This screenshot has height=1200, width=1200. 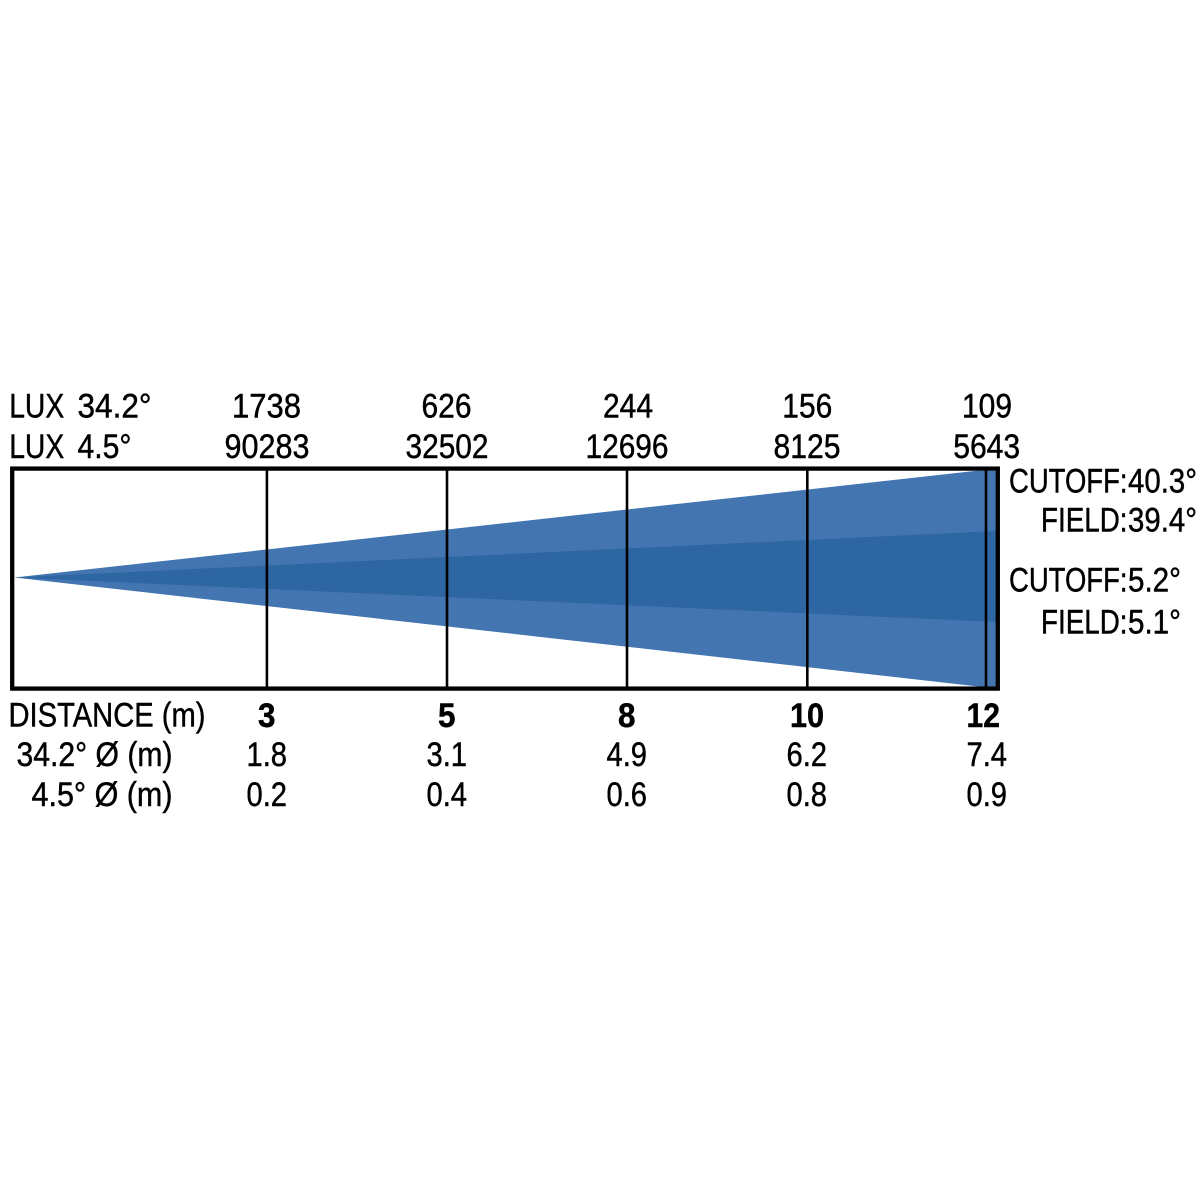 What do you see at coordinates (986, 447) in the screenshot?
I see `svg-text: 5643` at bounding box center [986, 447].